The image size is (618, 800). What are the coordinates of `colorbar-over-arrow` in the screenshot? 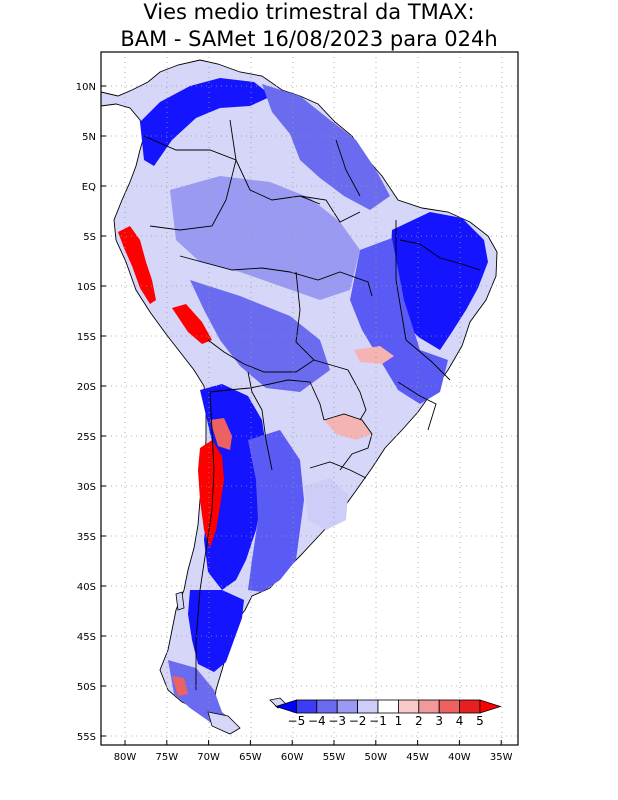 It's located at (490, 706).